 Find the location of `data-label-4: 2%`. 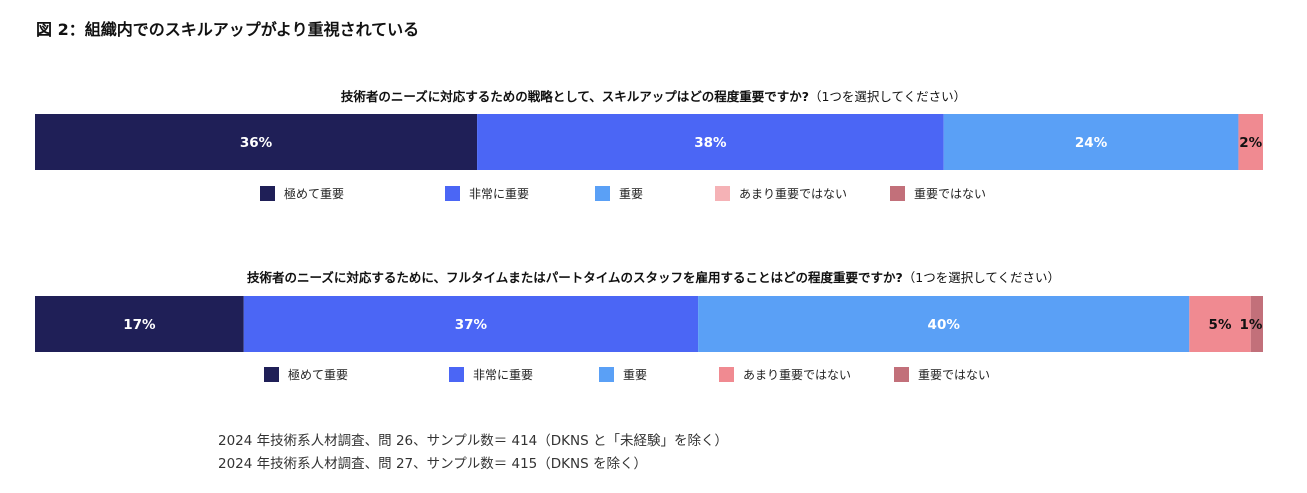

data-label-4: 2% is located at coordinates (1250, 143).